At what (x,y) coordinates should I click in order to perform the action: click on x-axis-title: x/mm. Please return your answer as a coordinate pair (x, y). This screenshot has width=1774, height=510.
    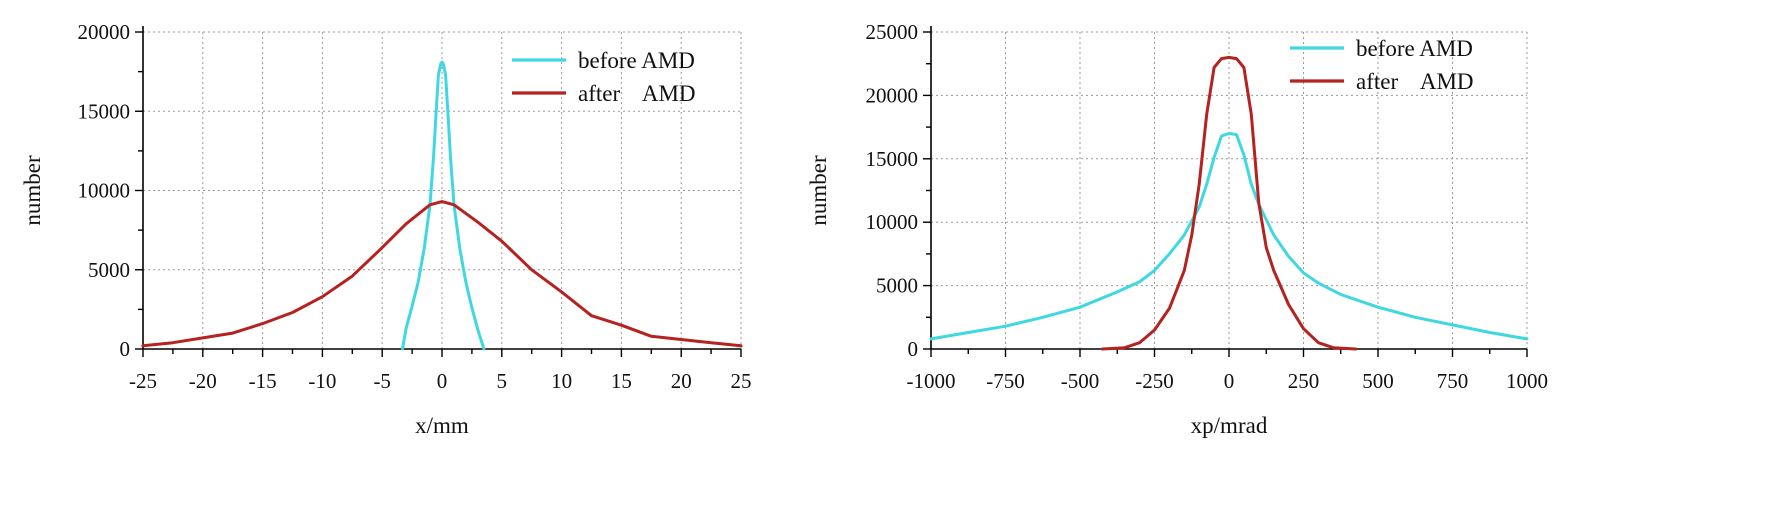
    Looking at the image, I should click on (442, 425).